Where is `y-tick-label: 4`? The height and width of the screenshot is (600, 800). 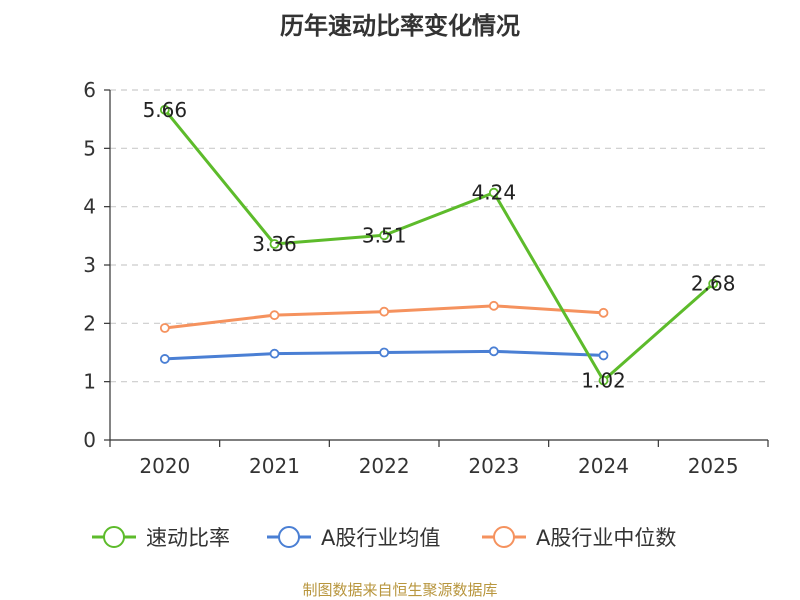
y-tick-label: 4 is located at coordinates (89, 207).